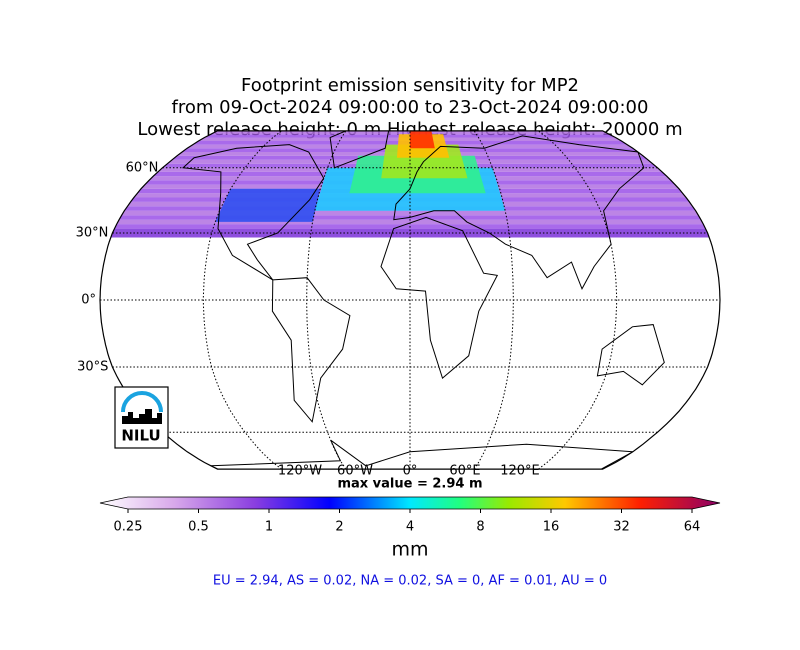  What do you see at coordinates (410, 515) in the screenshot?
I see `colorbar: 0.25 0.5 1 2 4 8 16 32 64` at bounding box center [410, 515].